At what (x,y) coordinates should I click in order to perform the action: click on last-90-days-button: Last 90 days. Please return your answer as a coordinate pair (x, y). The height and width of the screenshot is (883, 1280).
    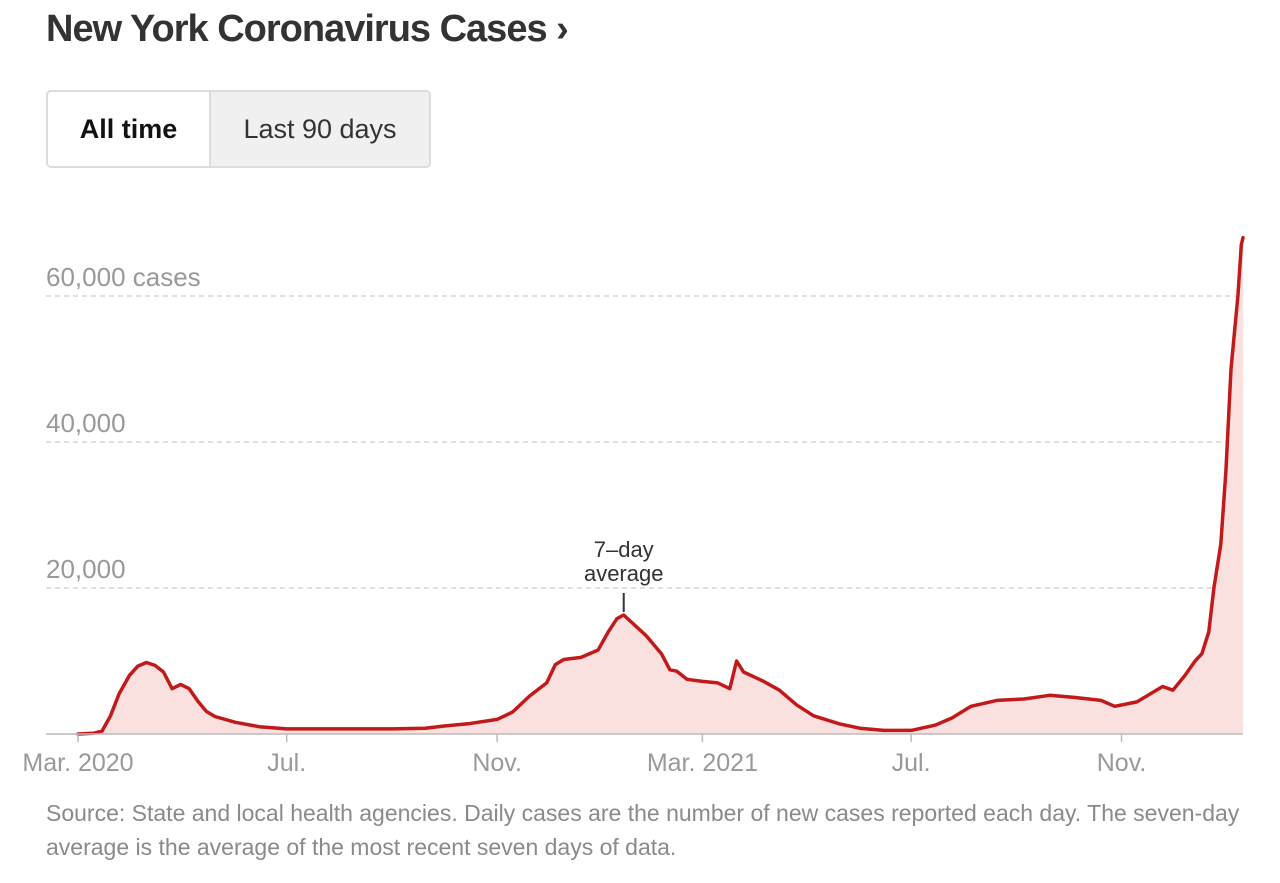
    Looking at the image, I should click on (320, 129).